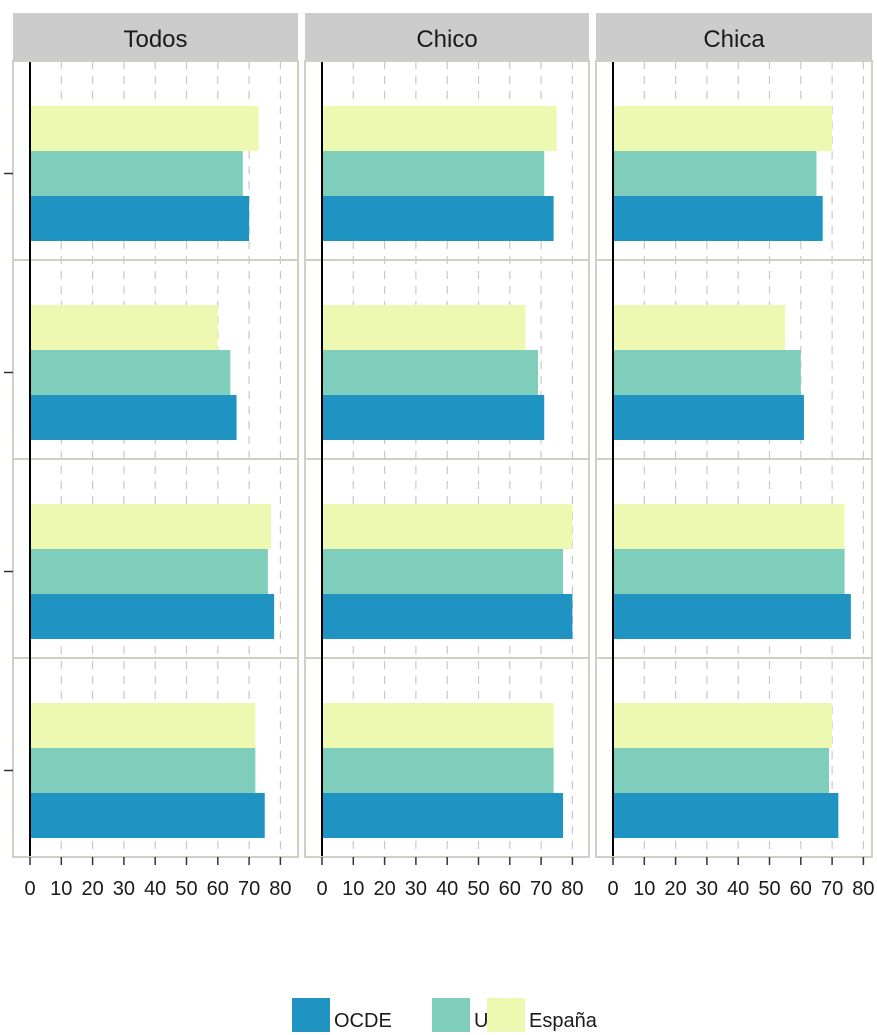  Describe the element at coordinates (732, 616) in the screenshot. I see `bar-chica-row3-ocde` at that location.